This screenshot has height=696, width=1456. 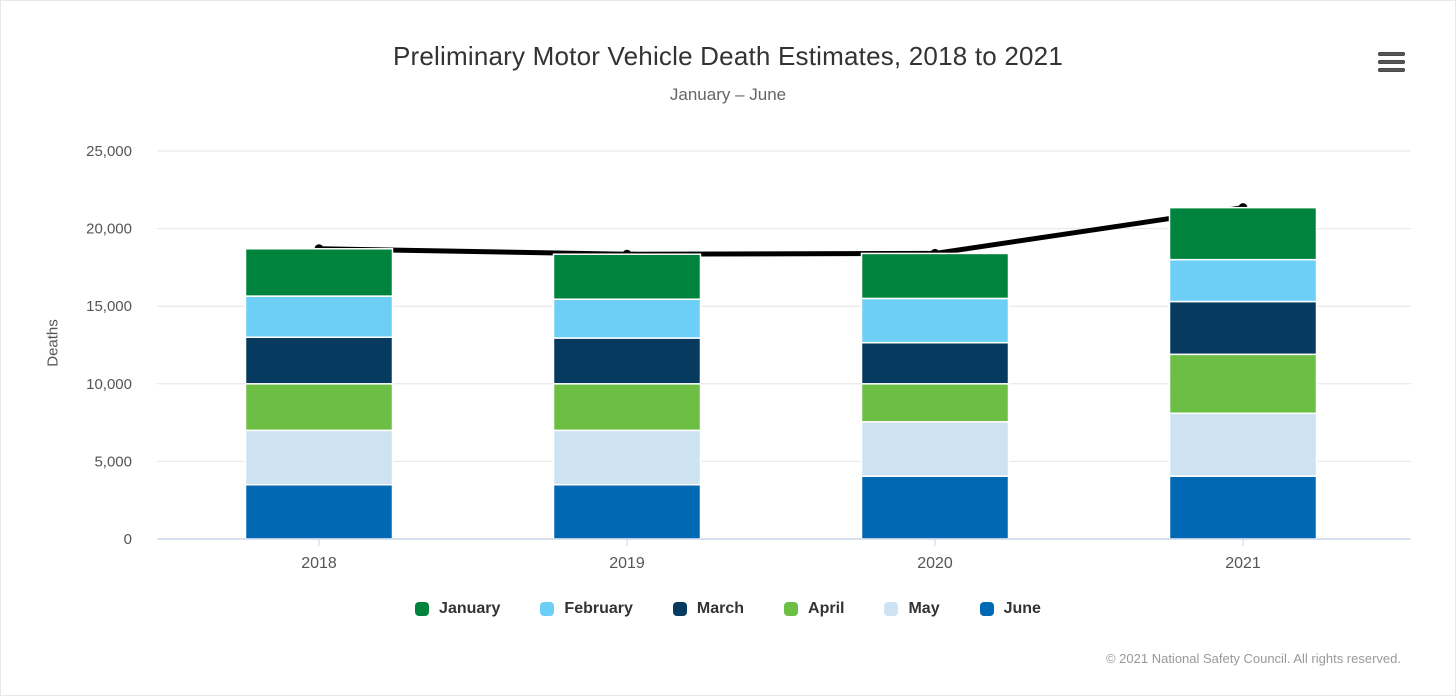 What do you see at coordinates (720, 608) in the screenshot?
I see `legend-label: March` at bounding box center [720, 608].